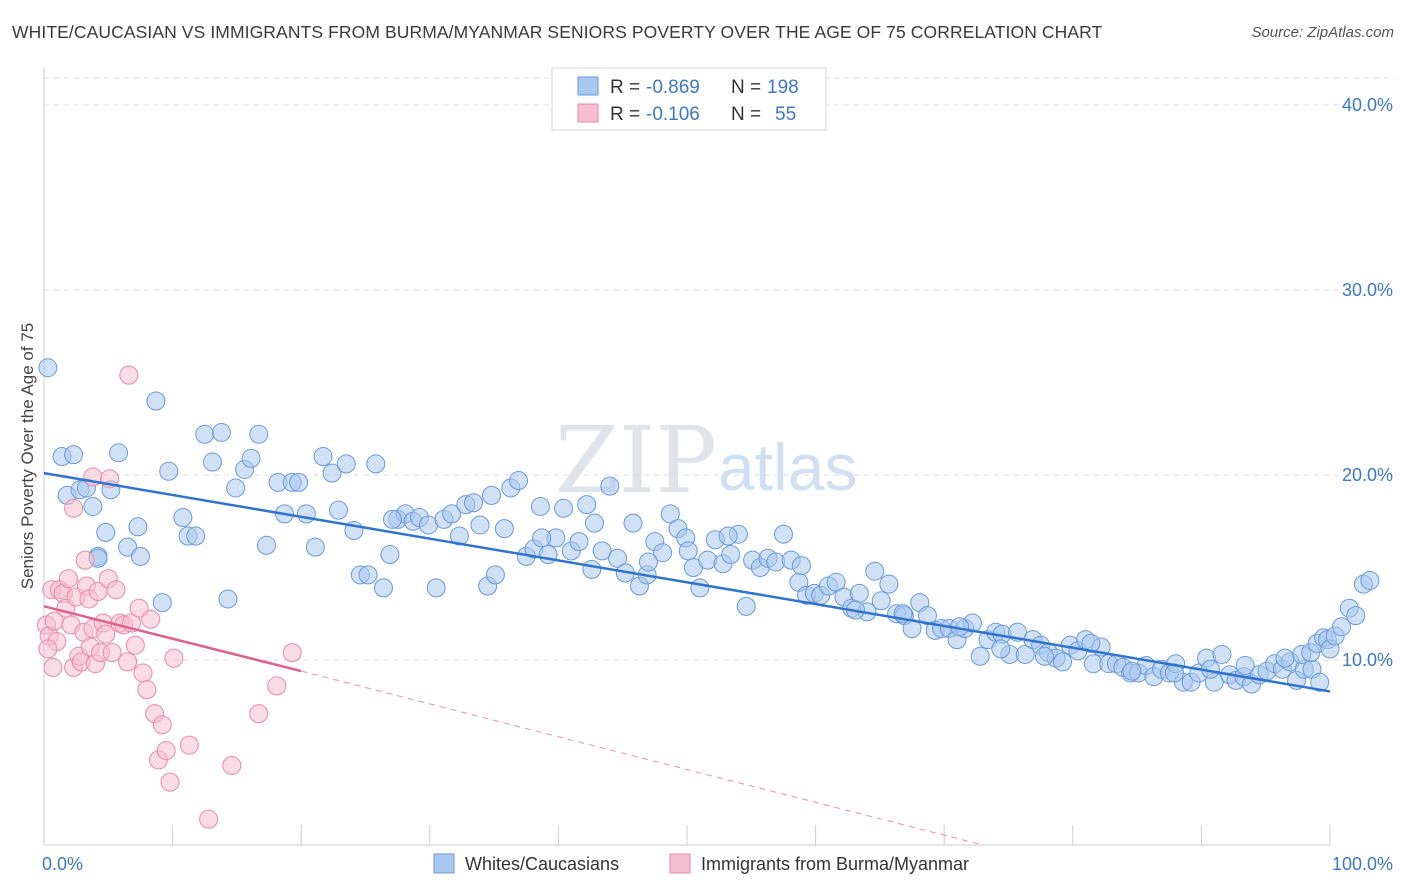 This screenshot has width=1406, height=892. Describe the element at coordinates (444, 863) in the screenshot. I see `bottom-legend-swatch-blue` at that location.